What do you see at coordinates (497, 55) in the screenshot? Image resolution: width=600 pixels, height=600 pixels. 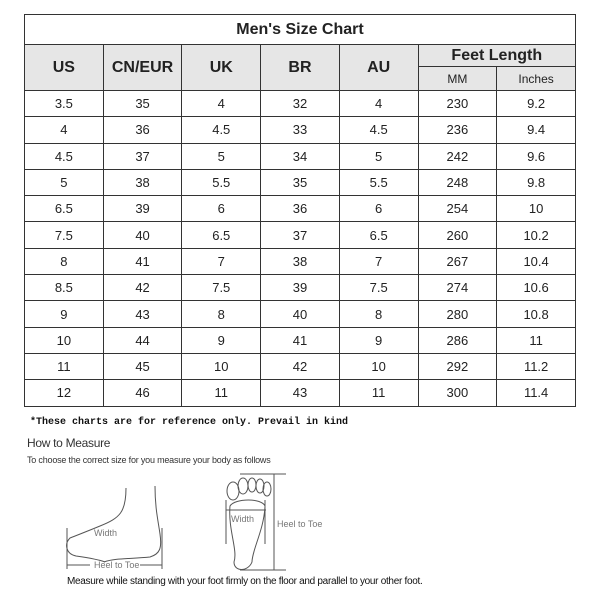 I see `header-feet-length: Feet Length` at bounding box center [497, 55].